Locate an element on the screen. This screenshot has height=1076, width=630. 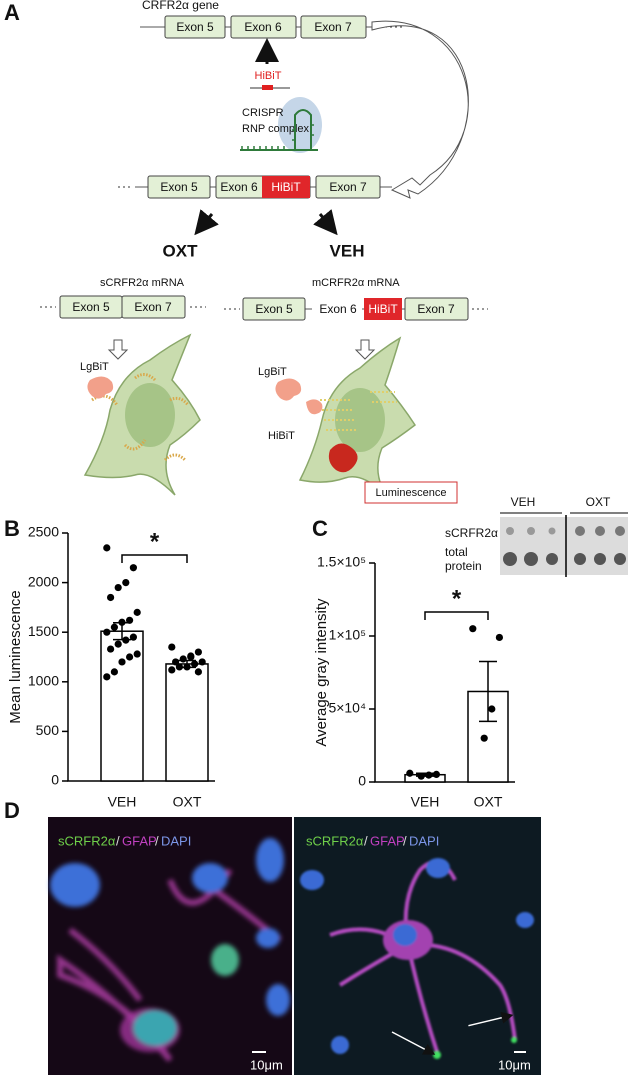
crispr-label: CRISPR is located at coordinates (263, 113).